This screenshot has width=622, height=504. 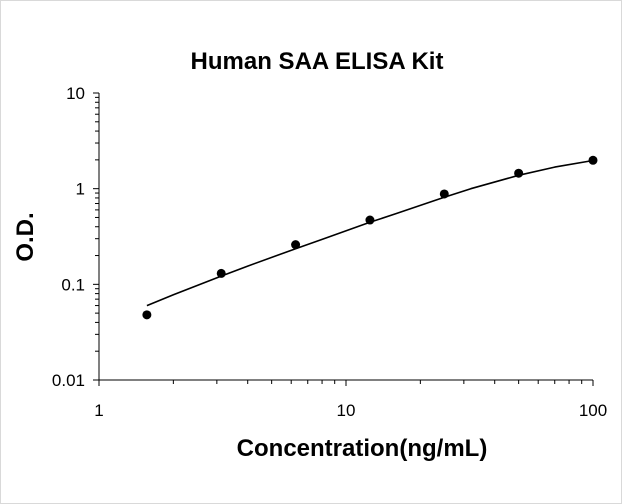 I want to click on x-axis-title: Concentration(ng/mL), so click(x=362, y=448).